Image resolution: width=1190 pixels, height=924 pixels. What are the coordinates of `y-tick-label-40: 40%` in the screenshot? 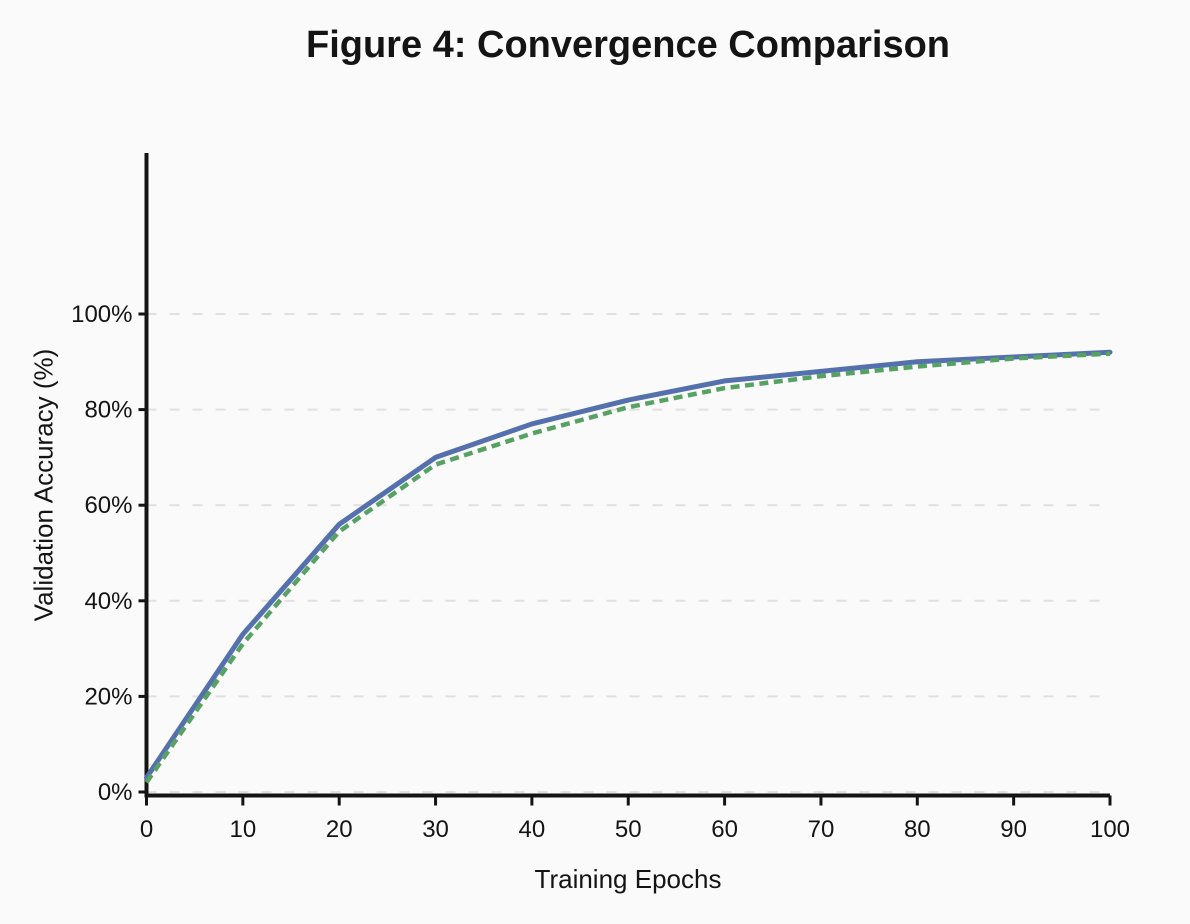 It's located at (108, 601).